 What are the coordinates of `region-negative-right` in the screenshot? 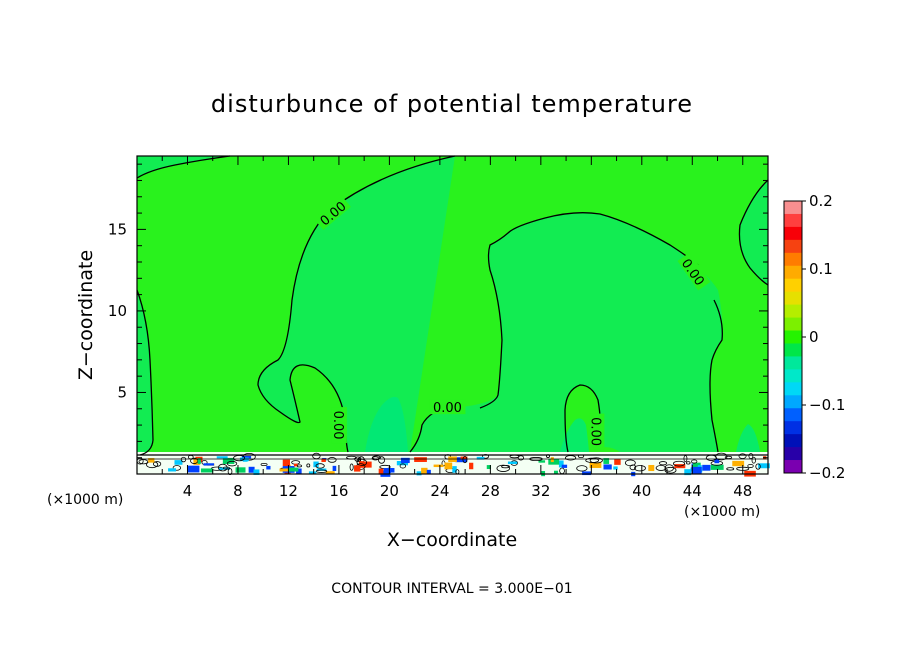 It's located at (753, 232).